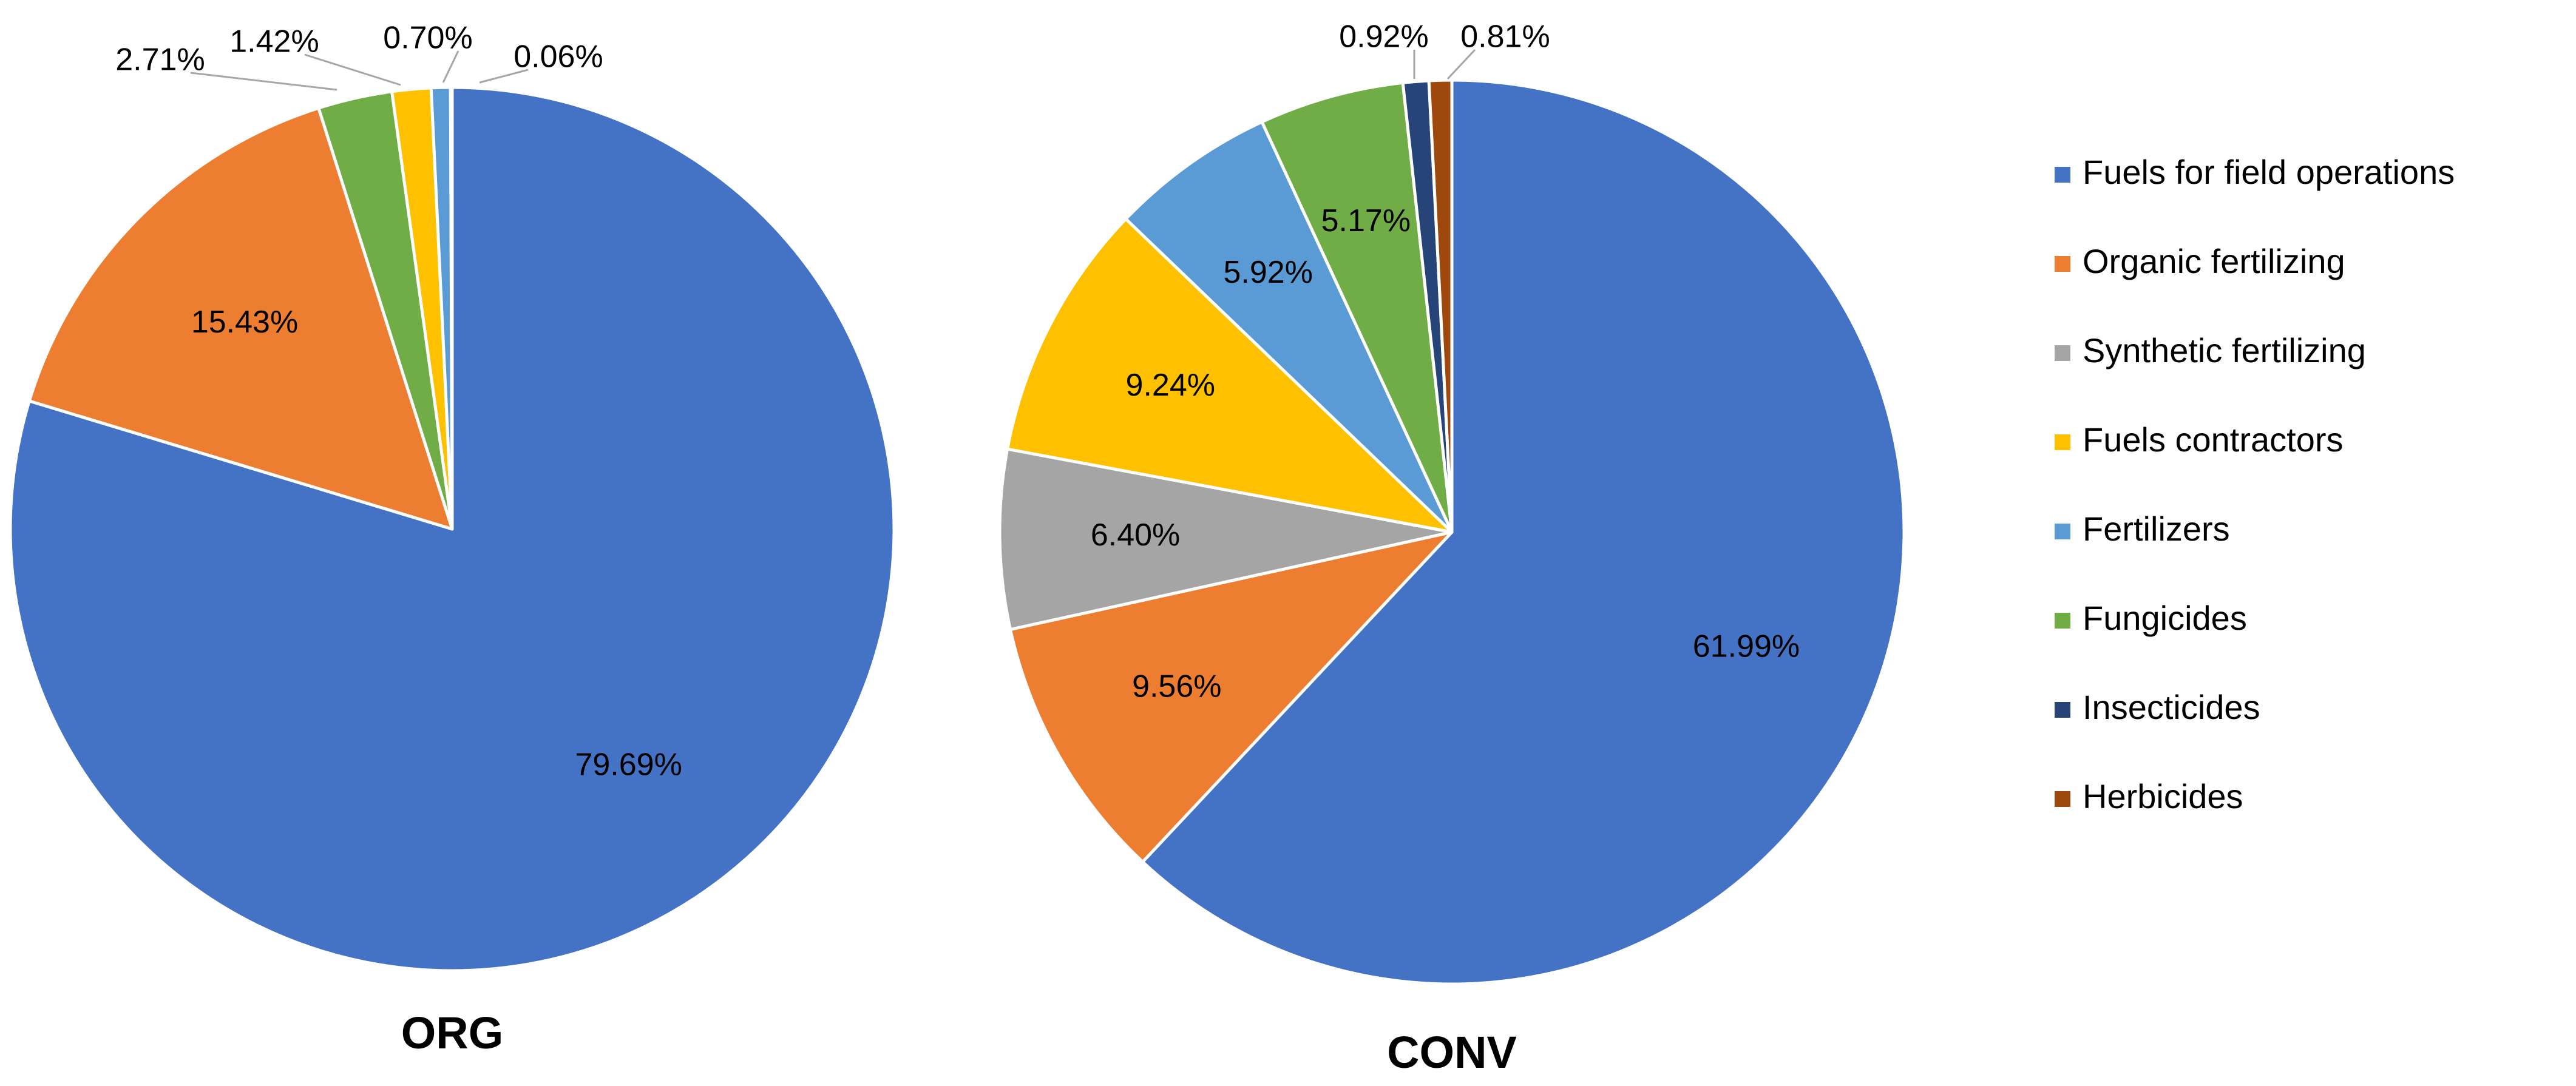  Describe the element at coordinates (2213, 439) in the screenshot. I see `legend-label-fuels-contractors: Fuels contractors` at that location.